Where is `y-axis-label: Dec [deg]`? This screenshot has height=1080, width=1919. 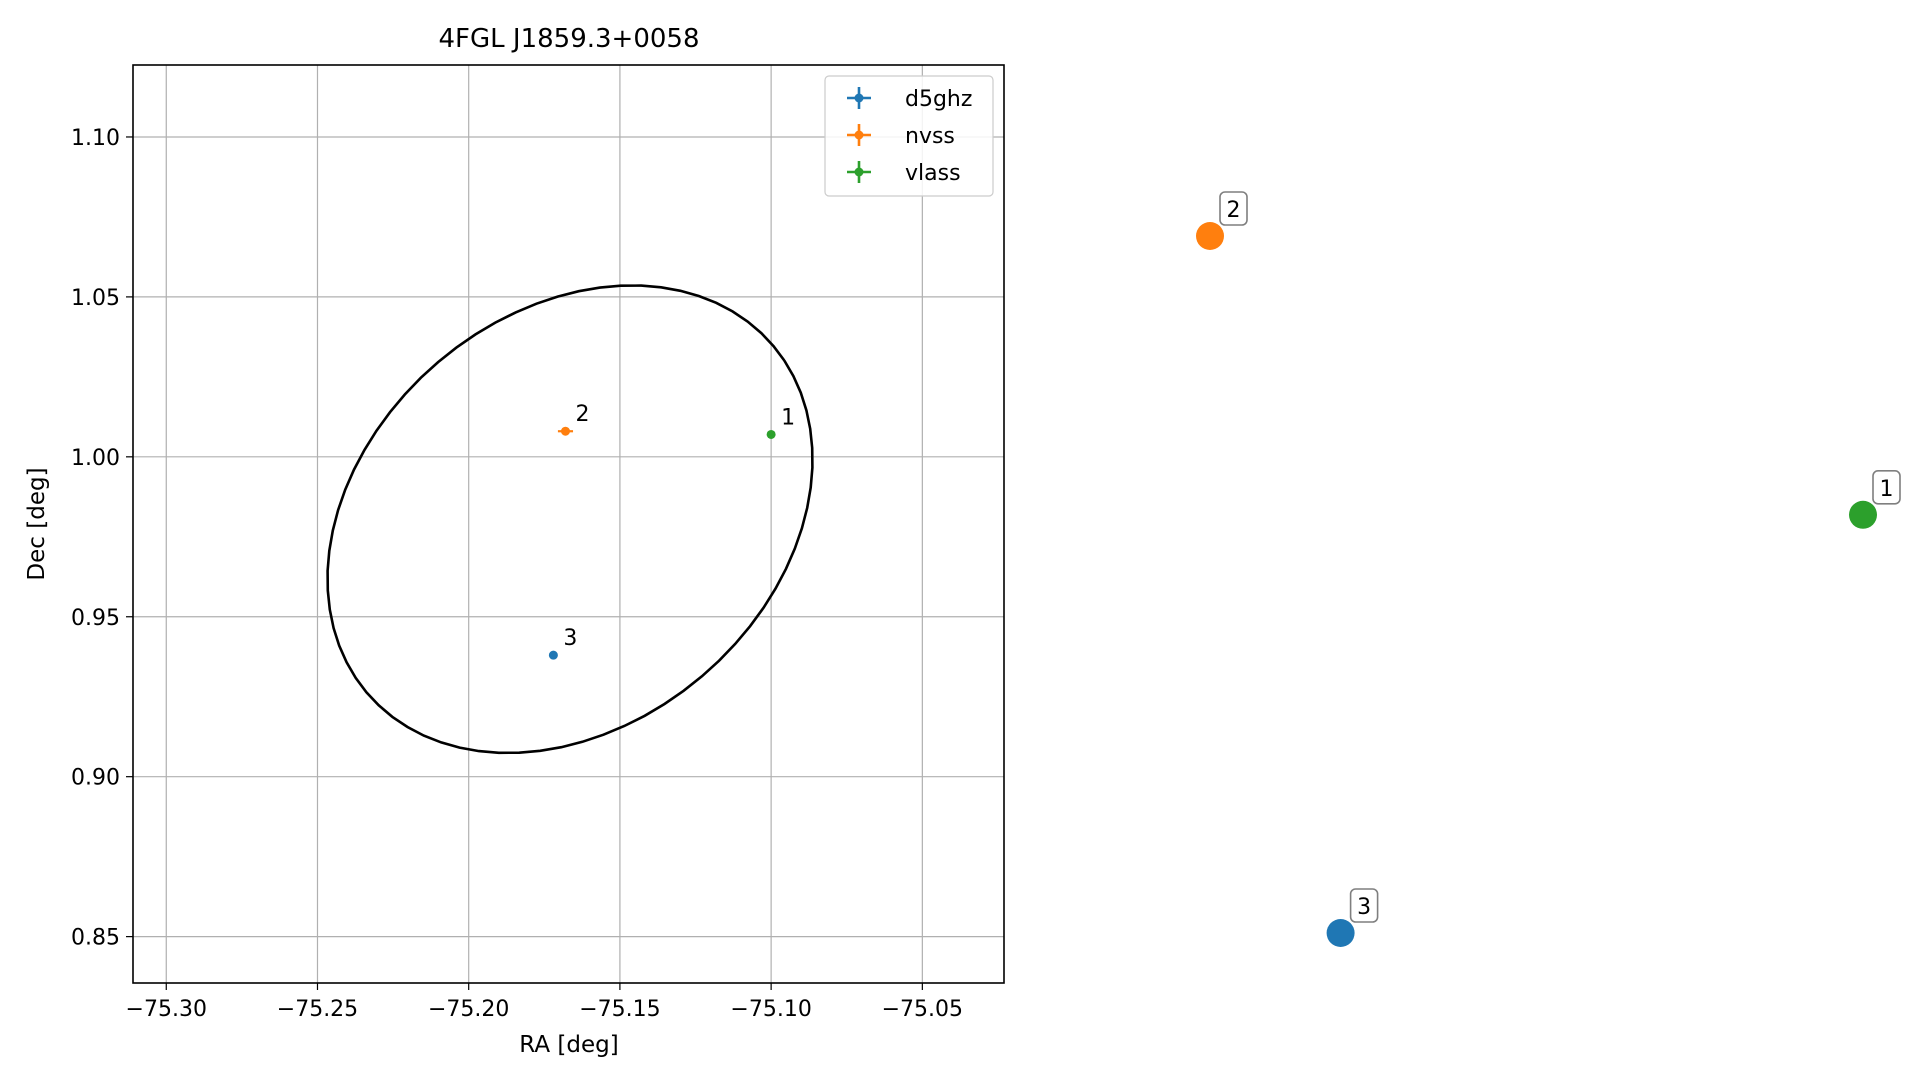 y-axis-label: Dec [deg] is located at coordinates (37, 523).